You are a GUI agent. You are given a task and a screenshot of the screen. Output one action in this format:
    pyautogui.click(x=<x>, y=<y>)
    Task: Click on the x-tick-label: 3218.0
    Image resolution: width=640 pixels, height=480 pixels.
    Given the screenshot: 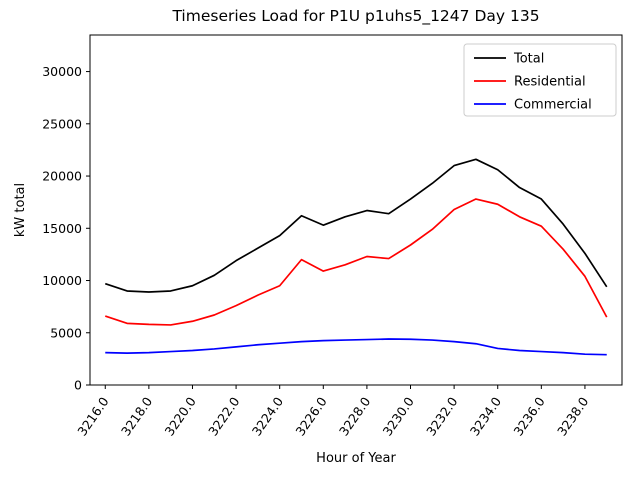 What is the action you would take?
    pyautogui.click(x=136, y=416)
    